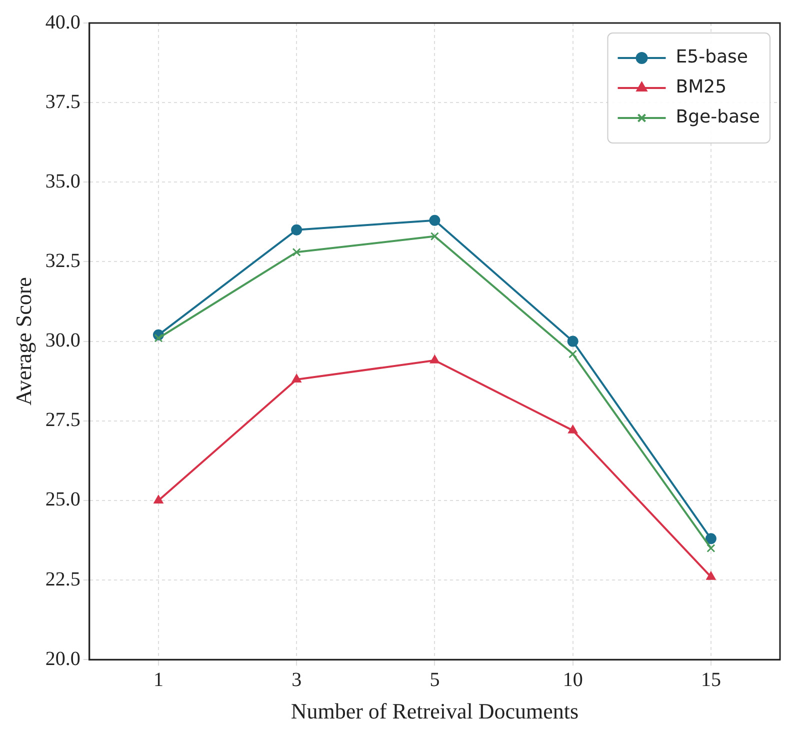 This screenshot has height=738, width=800. Describe the element at coordinates (297, 679) in the screenshot. I see `x-tick-label: 3` at that location.